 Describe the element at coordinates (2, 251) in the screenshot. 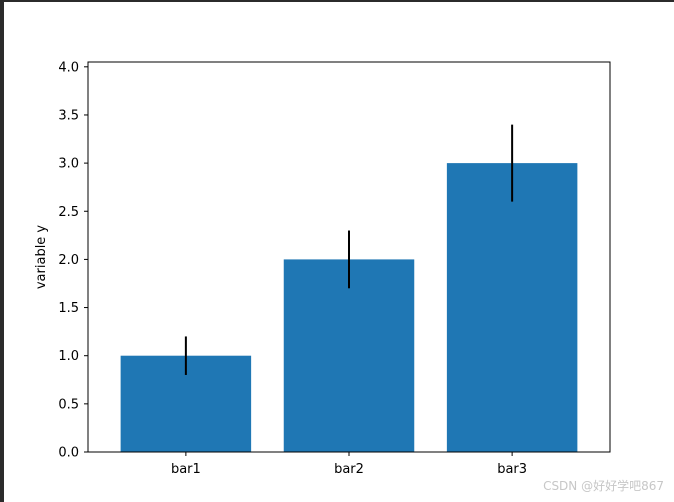

I see `window-left-border` at that location.